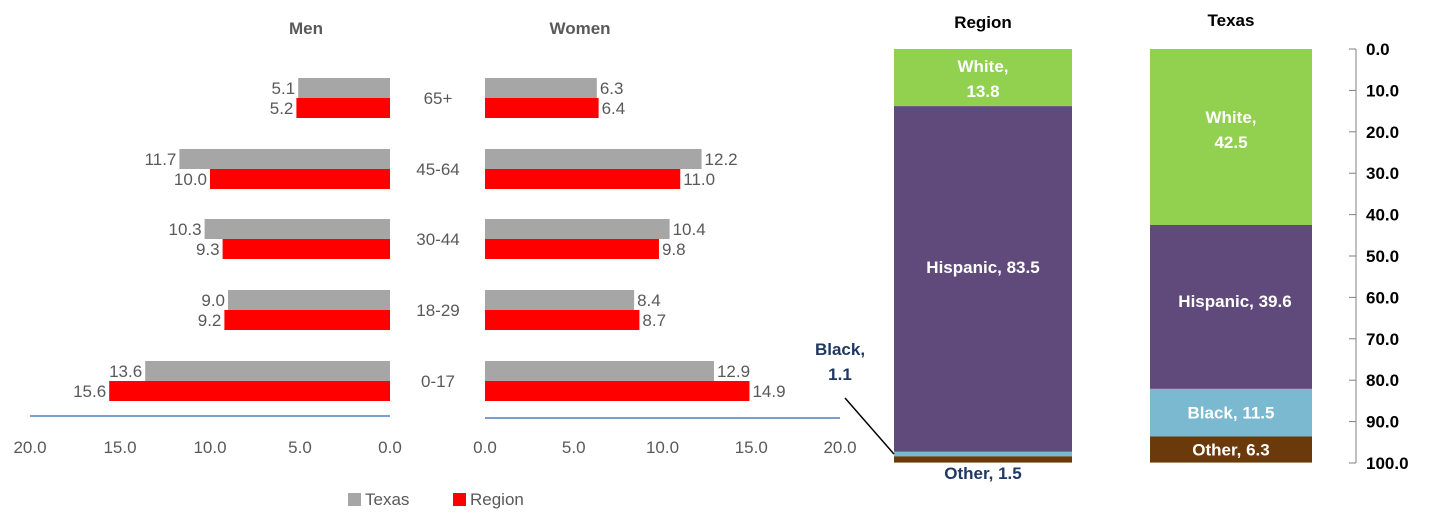  I want to click on women-x-tick-label: 0.0, so click(485, 447).